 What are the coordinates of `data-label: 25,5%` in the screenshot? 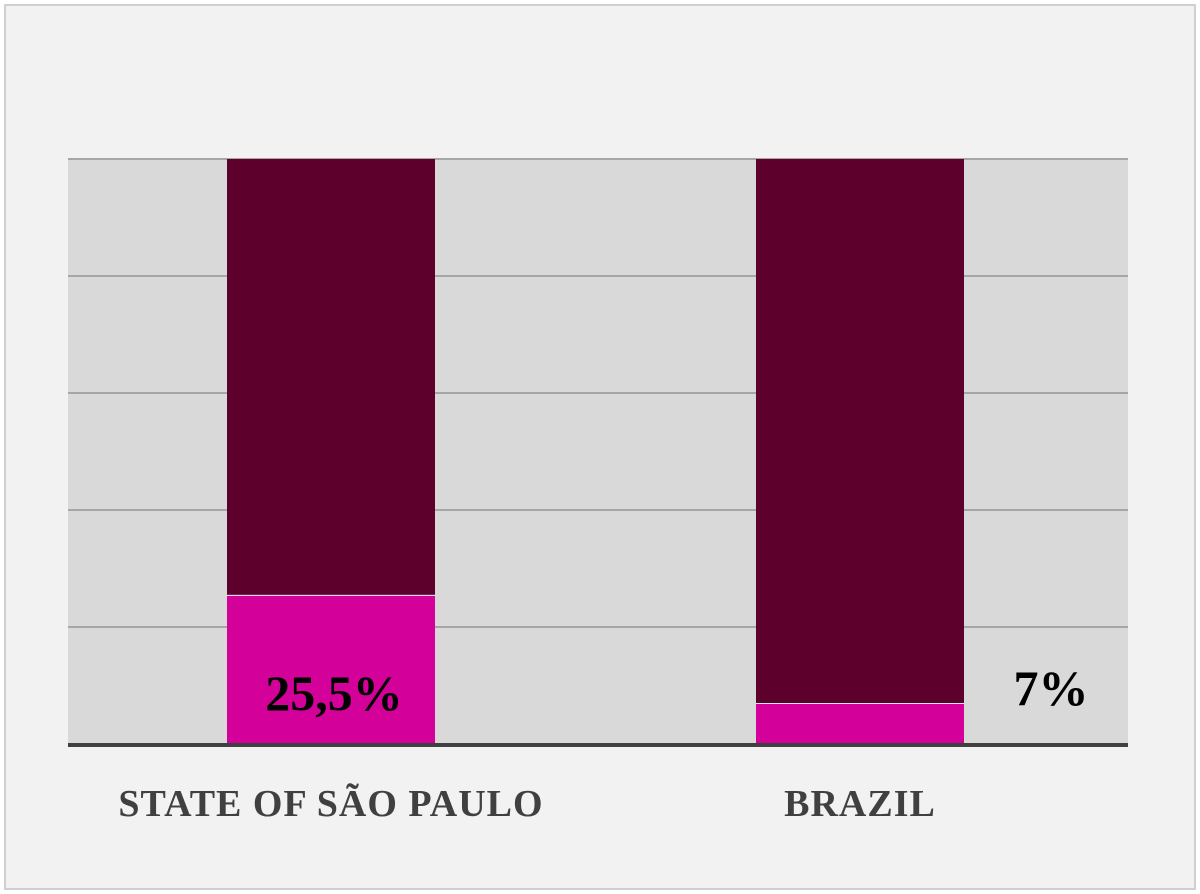 It's located at (334, 693).